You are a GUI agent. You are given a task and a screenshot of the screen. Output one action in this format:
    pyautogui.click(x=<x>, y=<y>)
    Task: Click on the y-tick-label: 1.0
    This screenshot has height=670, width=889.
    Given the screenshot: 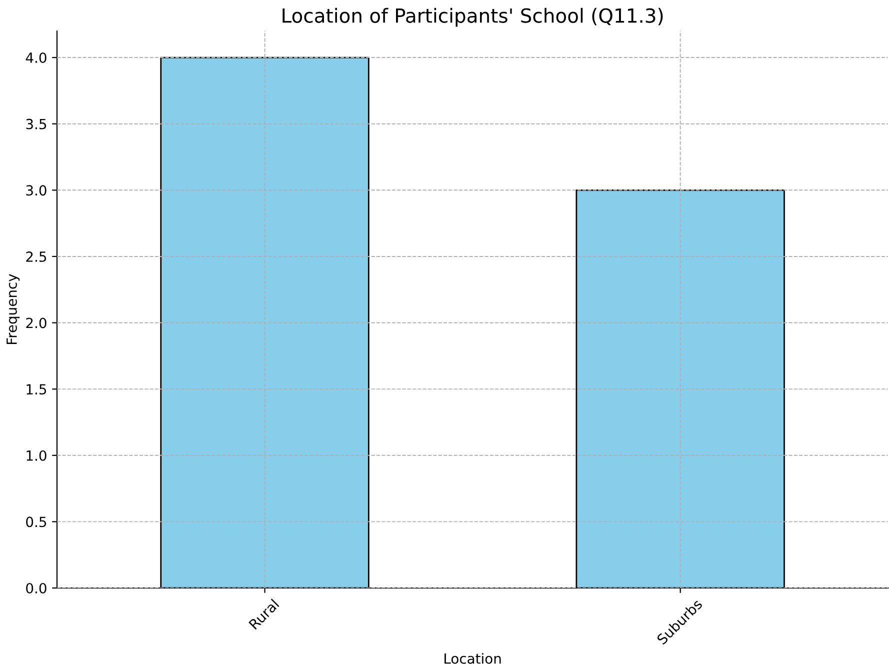 What is the action you would take?
    pyautogui.click(x=36, y=455)
    